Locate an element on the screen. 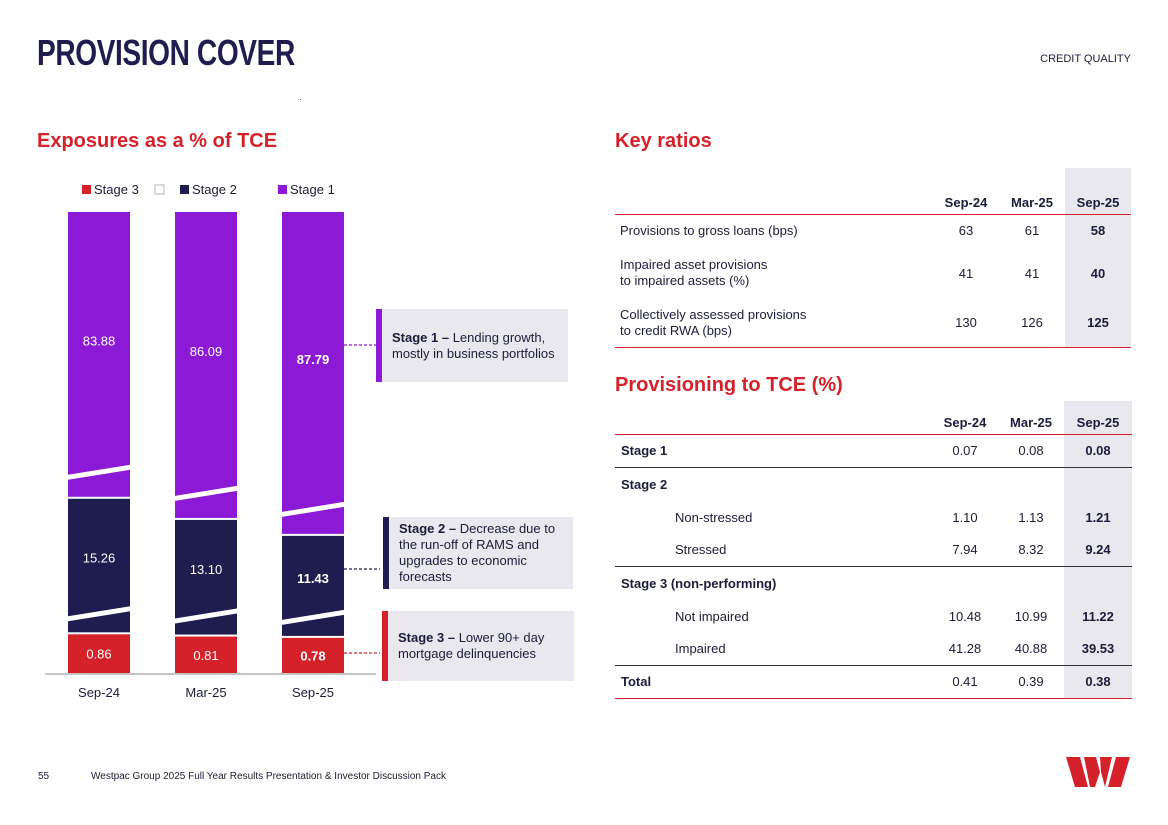 The height and width of the screenshot is (825, 1168). x-tick-Mar-25: Mar-25 is located at coordinates (205, 692).